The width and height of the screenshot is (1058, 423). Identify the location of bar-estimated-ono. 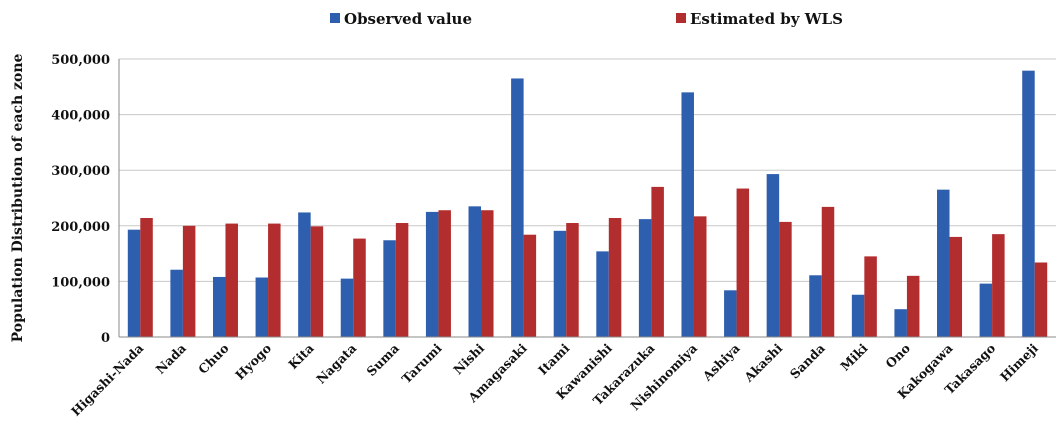
(913, 306).